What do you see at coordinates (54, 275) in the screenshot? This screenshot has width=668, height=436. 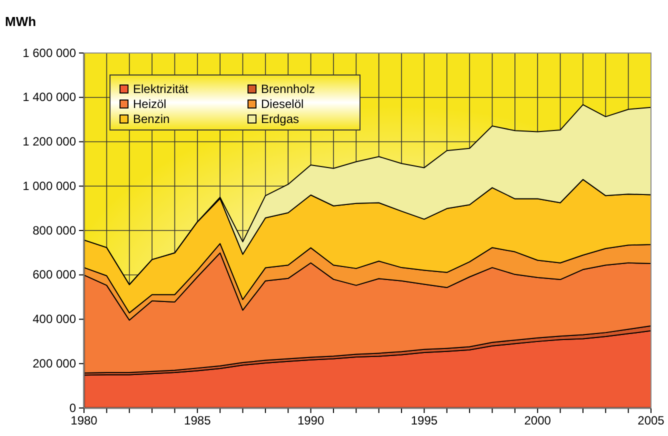 I see `y-tick-label: 600 000` at bounding box center [54, 275].